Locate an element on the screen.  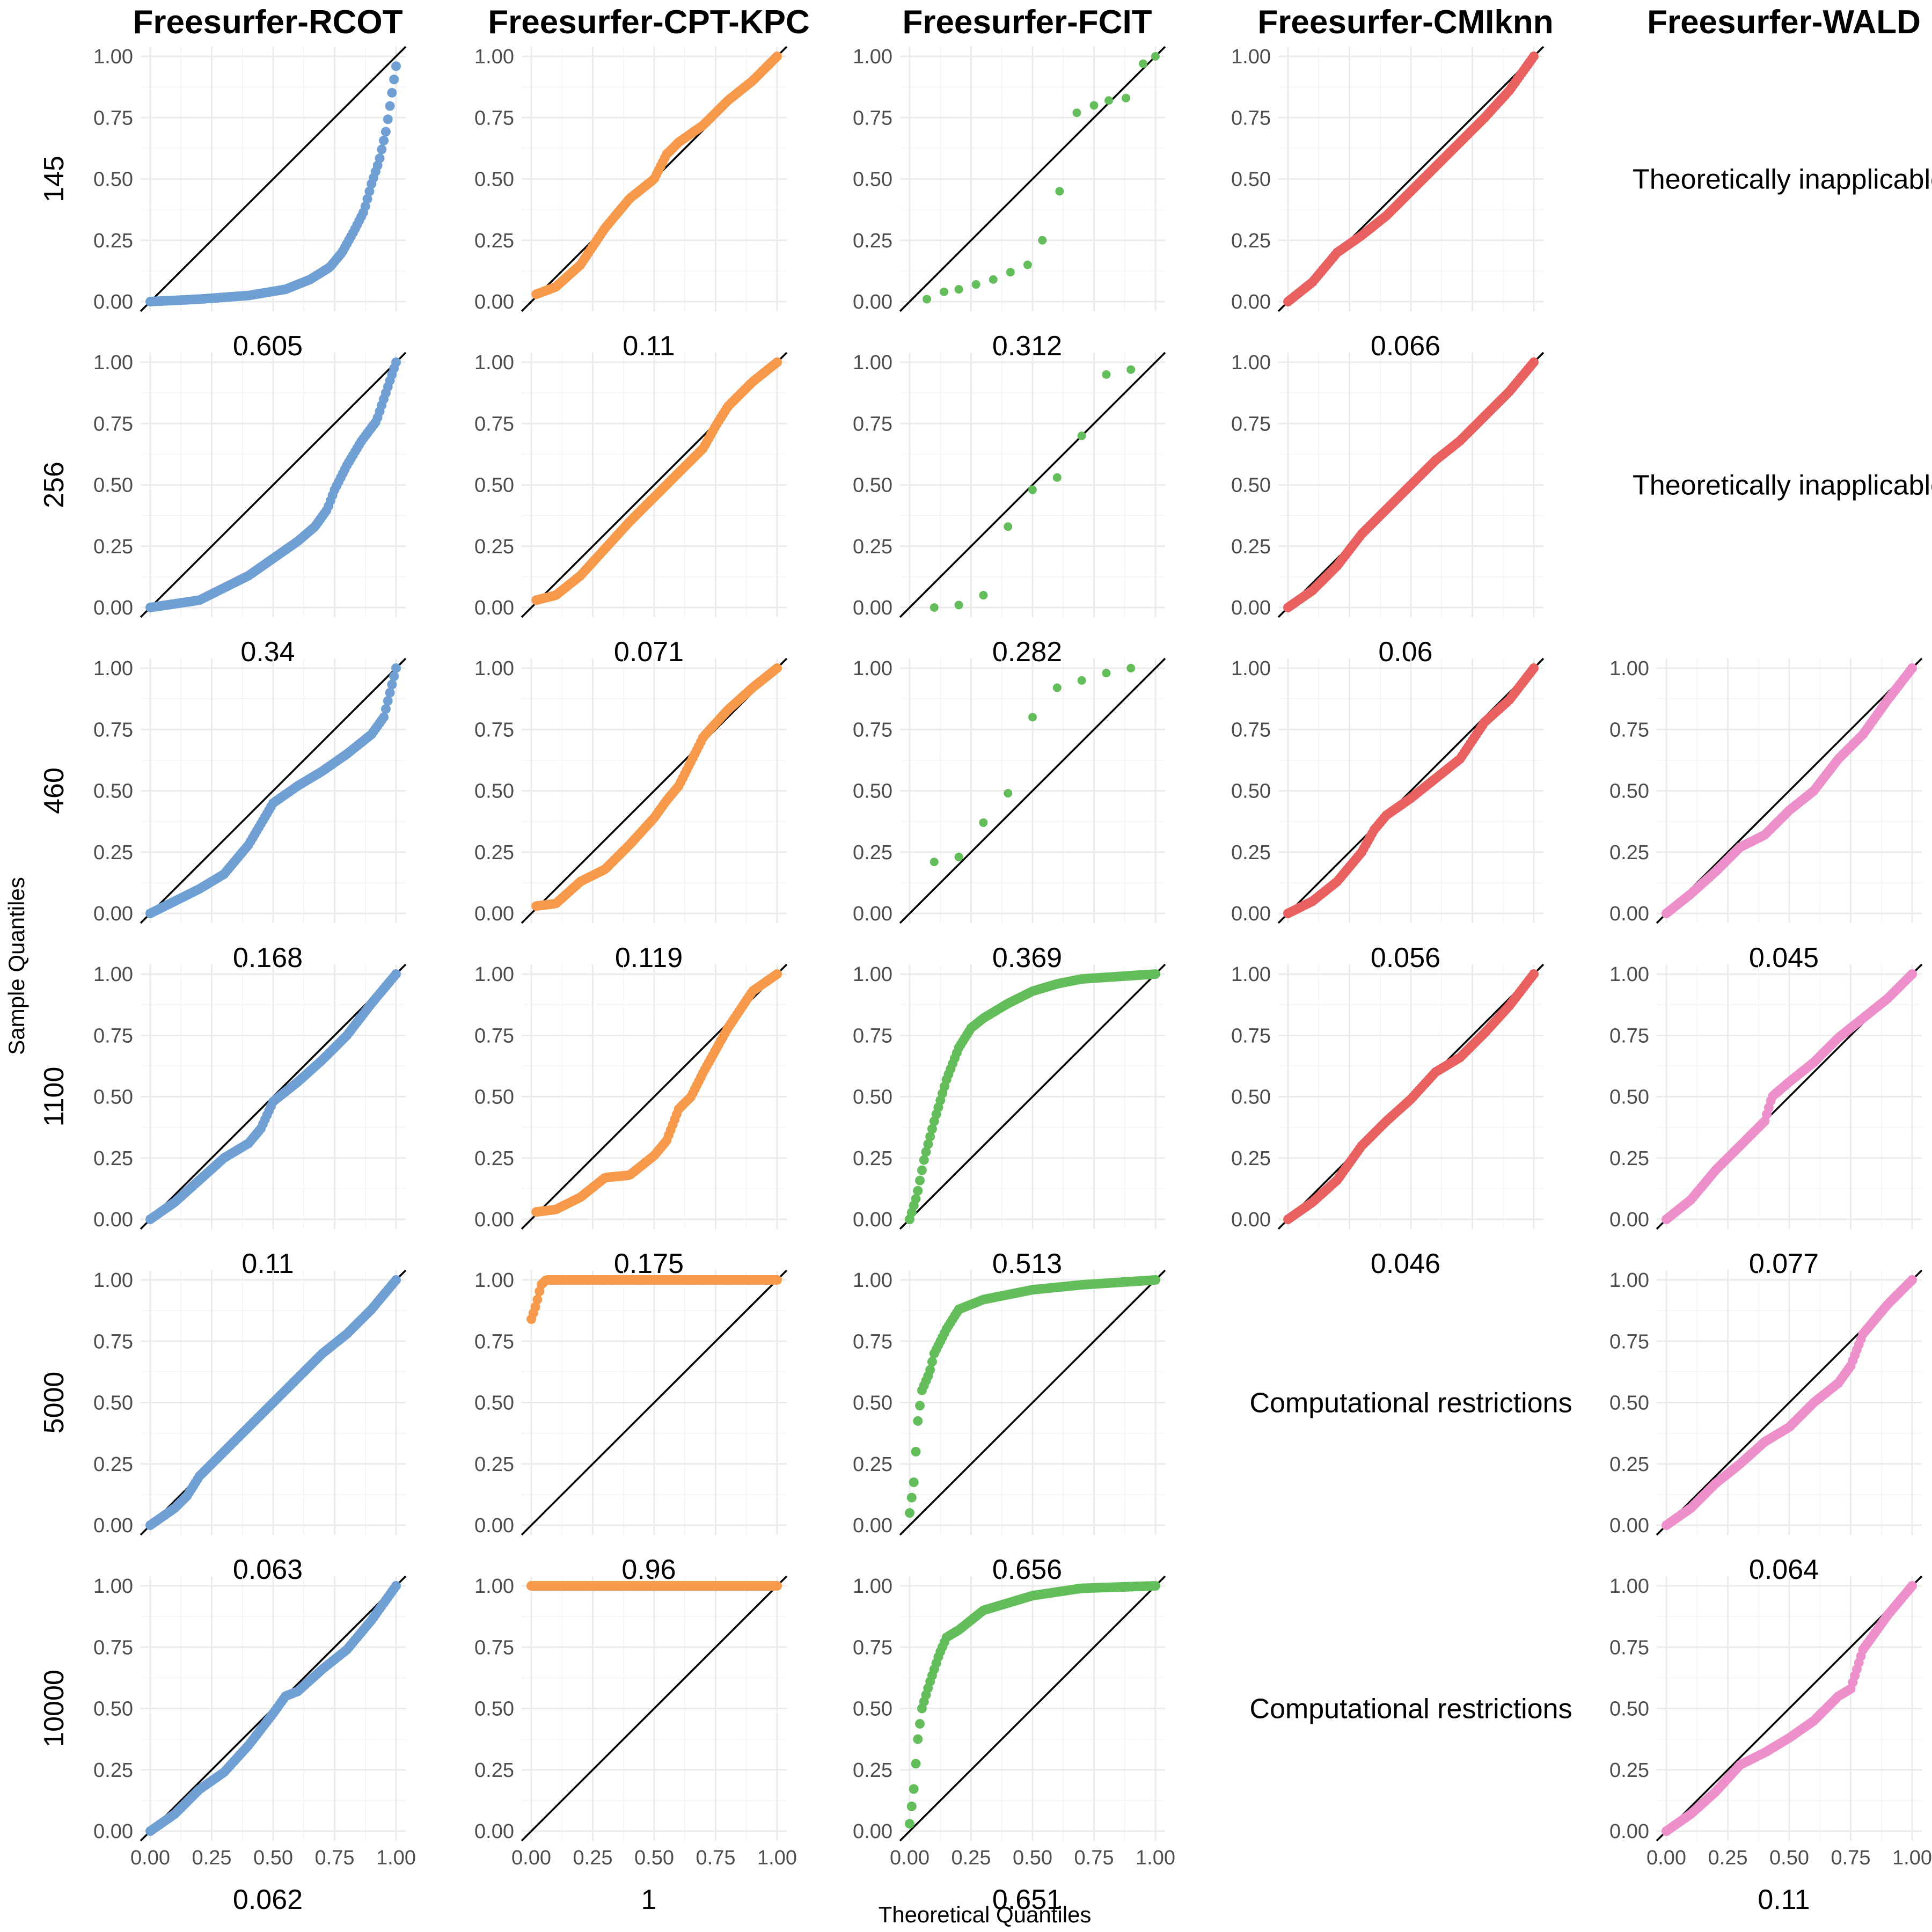
panel-statistic: 0.312 is located at coordinates (1027, 346).